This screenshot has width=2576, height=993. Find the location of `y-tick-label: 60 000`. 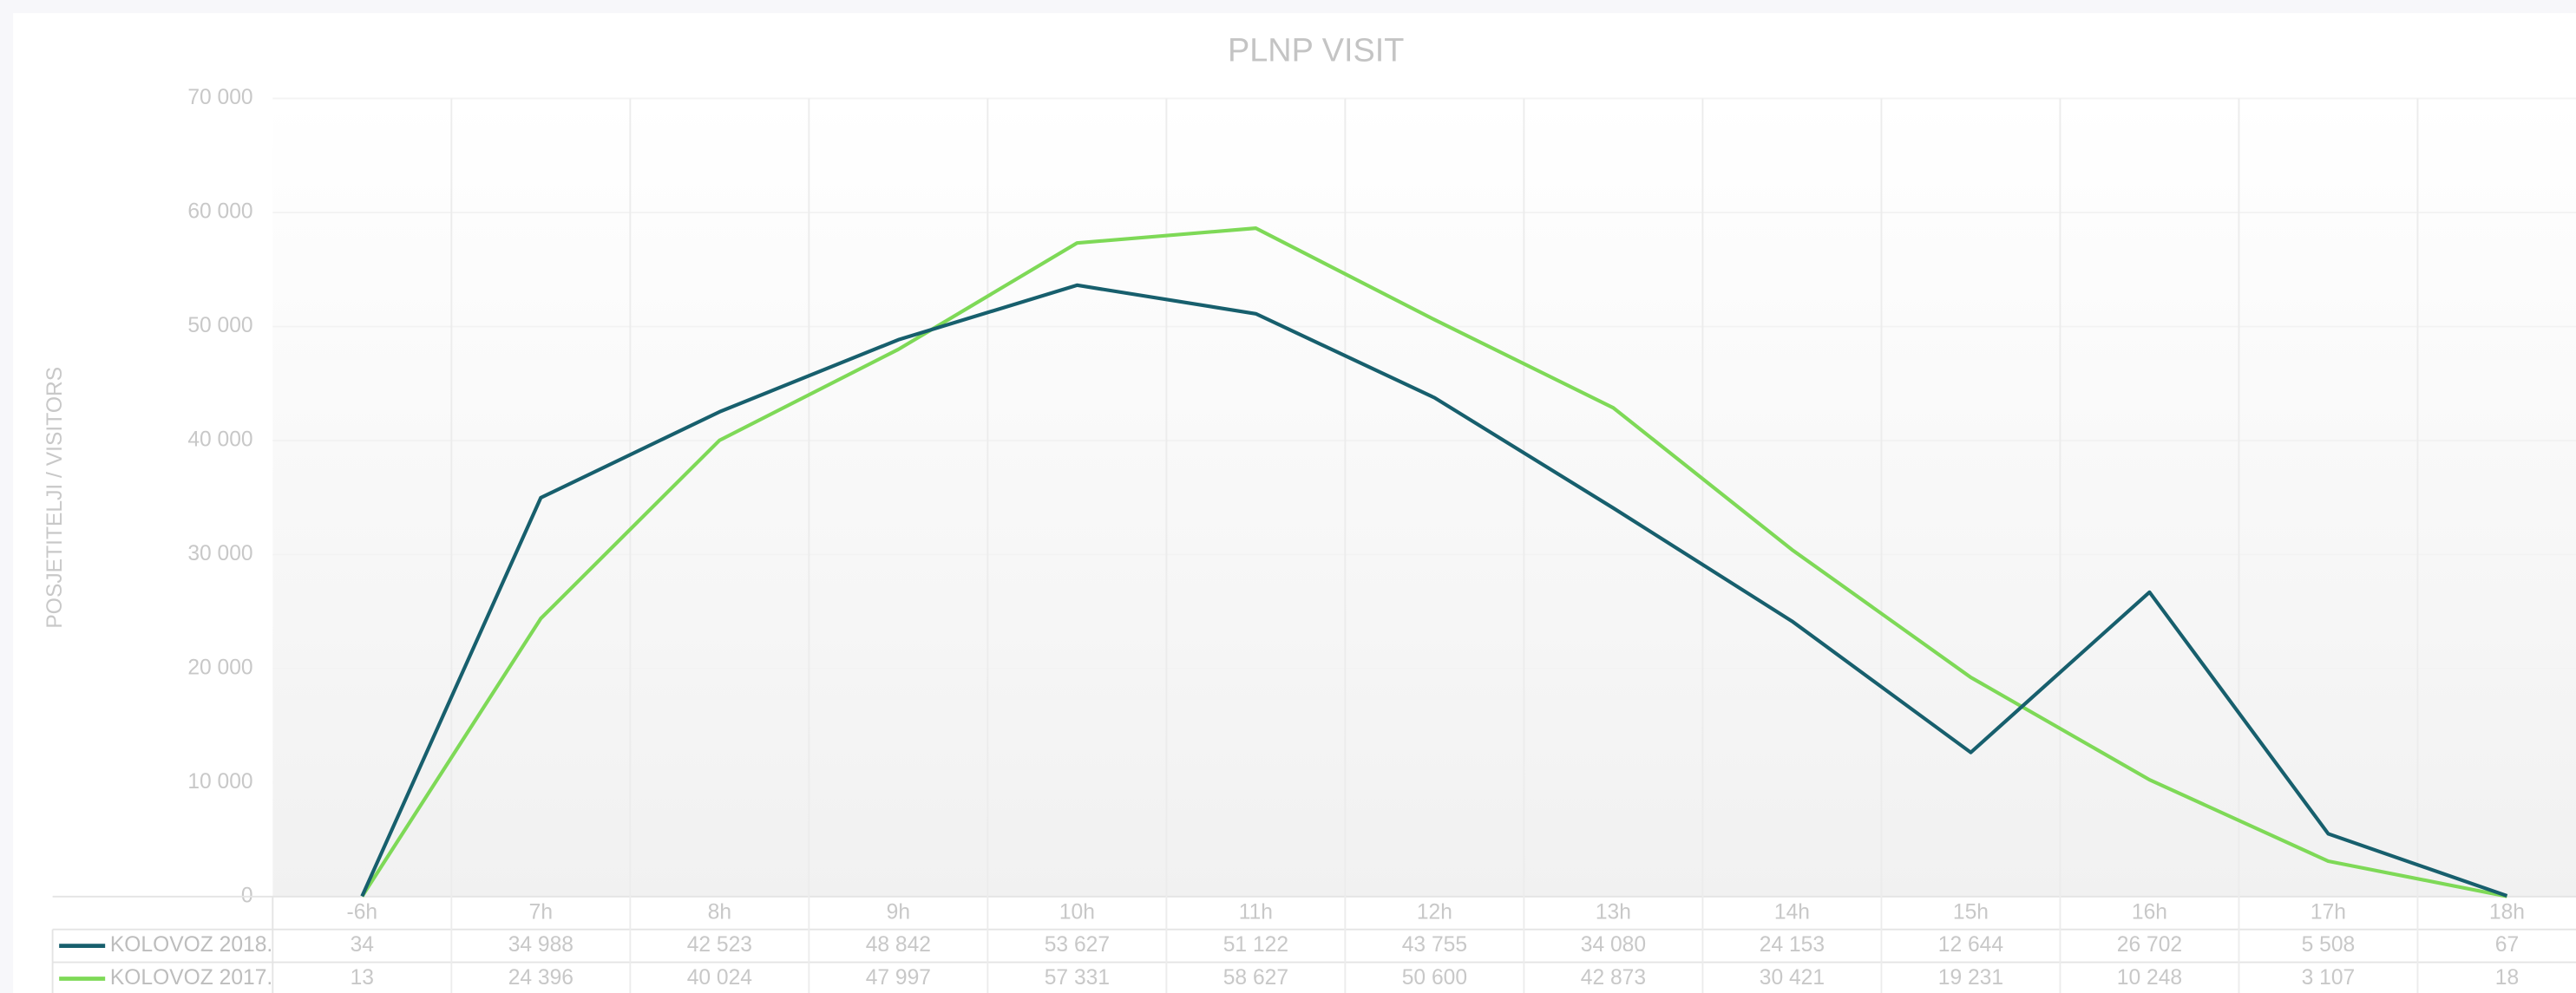

y-tick-label: 60 000 is located at coordinates (219, 212).